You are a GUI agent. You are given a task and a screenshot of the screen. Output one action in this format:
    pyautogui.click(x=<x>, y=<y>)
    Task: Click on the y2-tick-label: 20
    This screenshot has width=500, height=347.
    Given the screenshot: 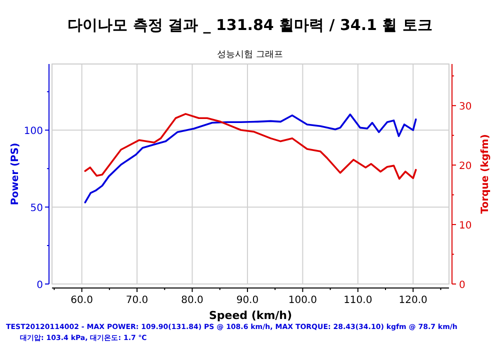 What is the action you would take?
    pyautogui.click(x=465, y=166)
    